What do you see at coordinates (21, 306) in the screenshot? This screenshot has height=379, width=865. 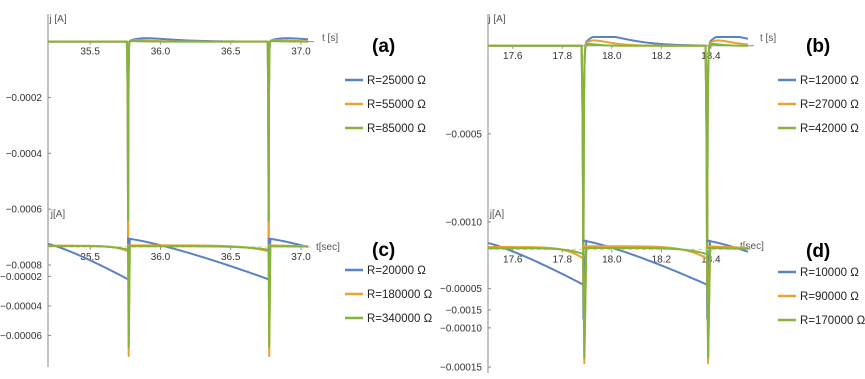 I see `y-tick-label: −0.00004` at bounding box center [21, 306].